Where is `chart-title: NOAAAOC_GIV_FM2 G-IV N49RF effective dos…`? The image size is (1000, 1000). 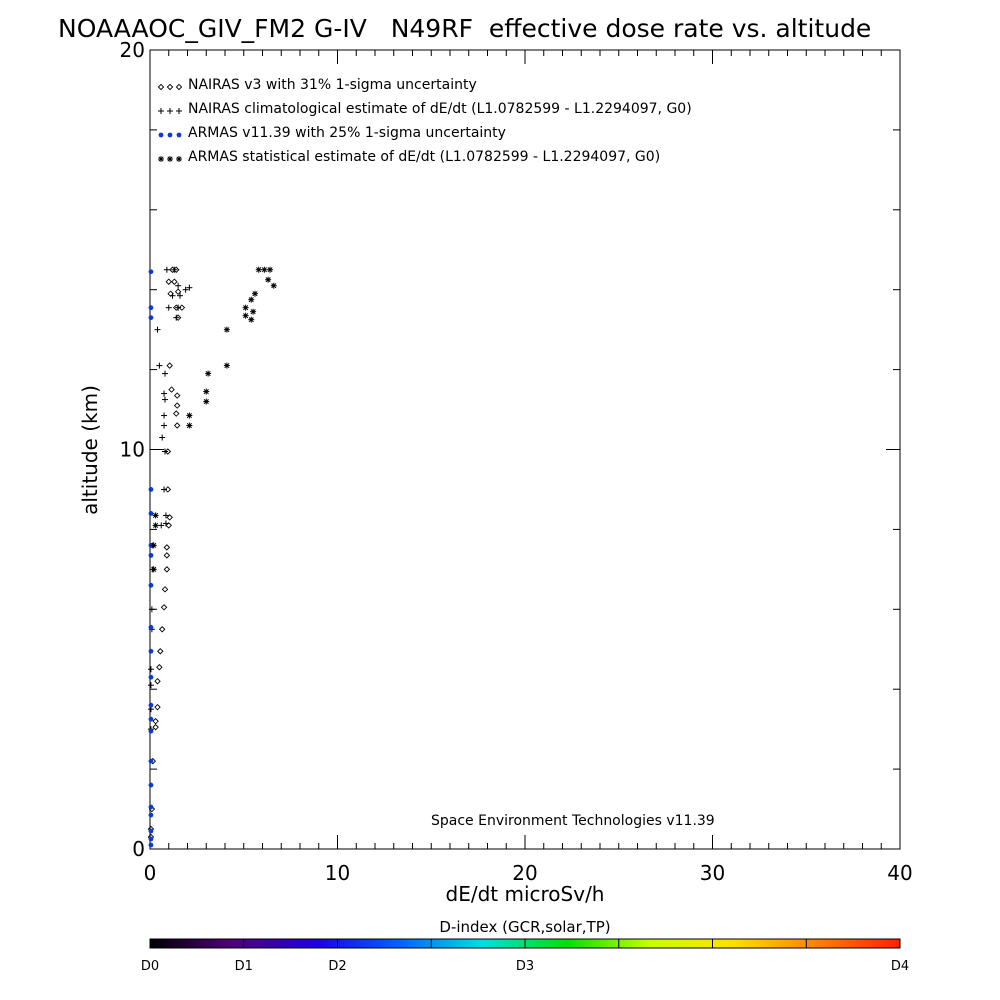 chart-title: NOAAAOC_GIV_FM2 G-IV N49RF effective dos… is located at coordinates (464, 28).